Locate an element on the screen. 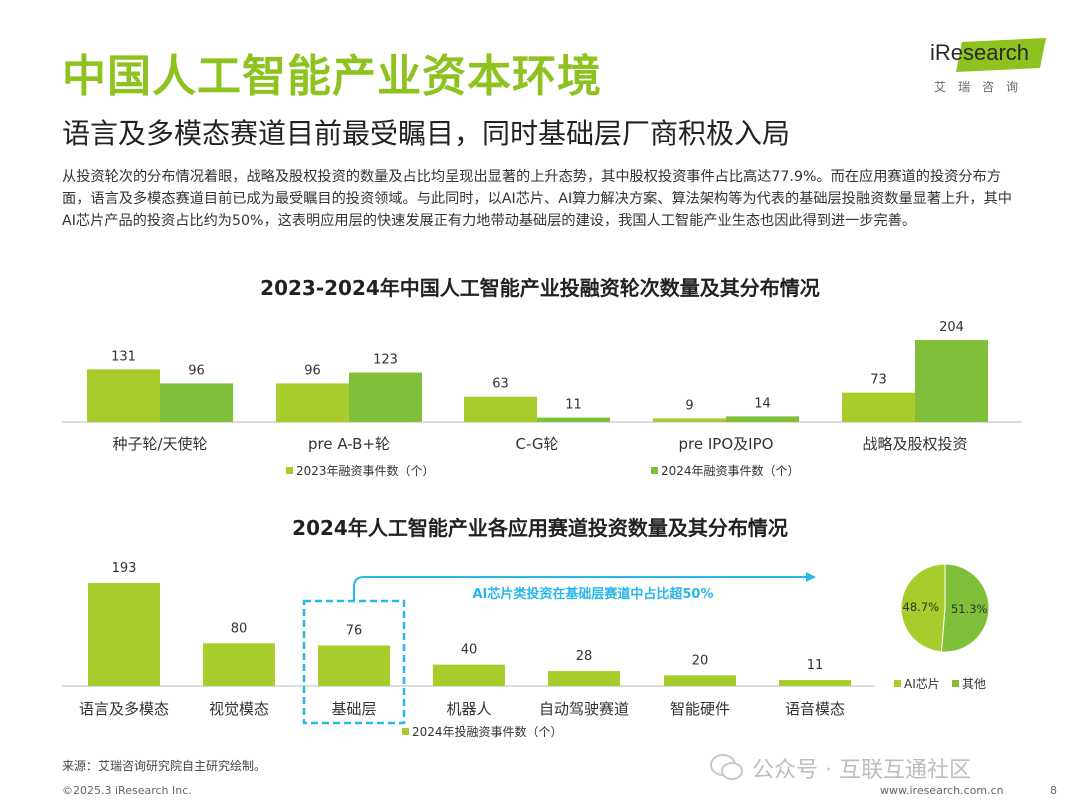 This screenshot has width=1080, height=810. bar-value-label: 123 is located at coordinates (385, 360).